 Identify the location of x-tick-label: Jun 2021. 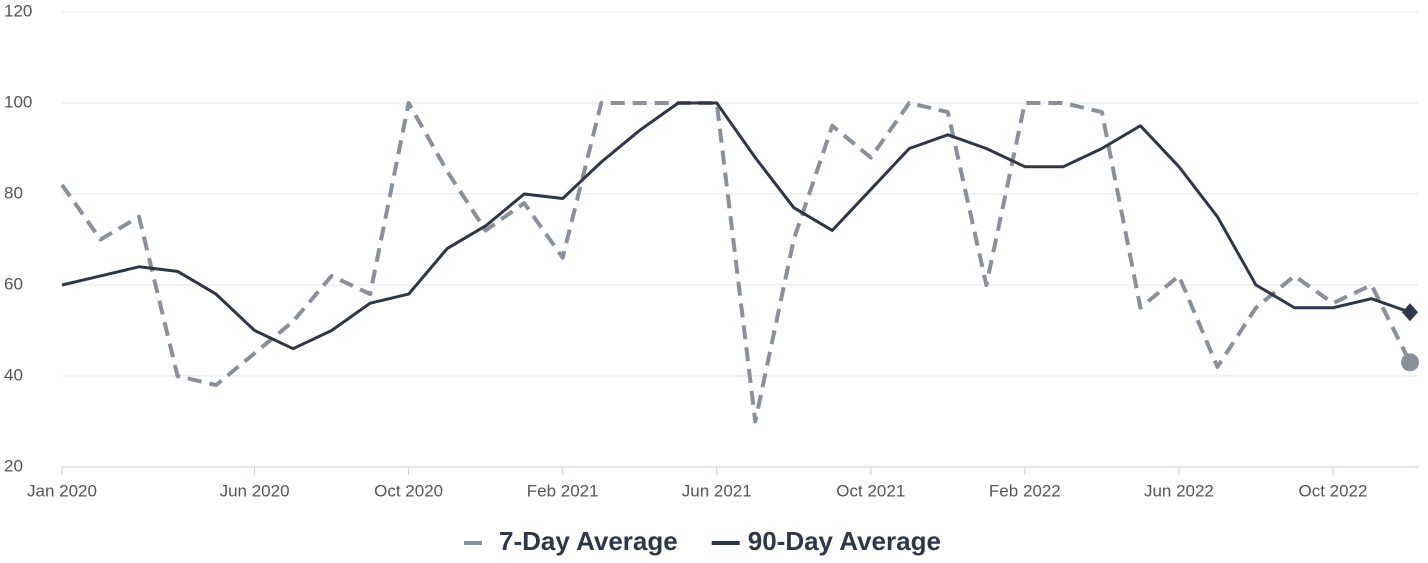
(717, 490).